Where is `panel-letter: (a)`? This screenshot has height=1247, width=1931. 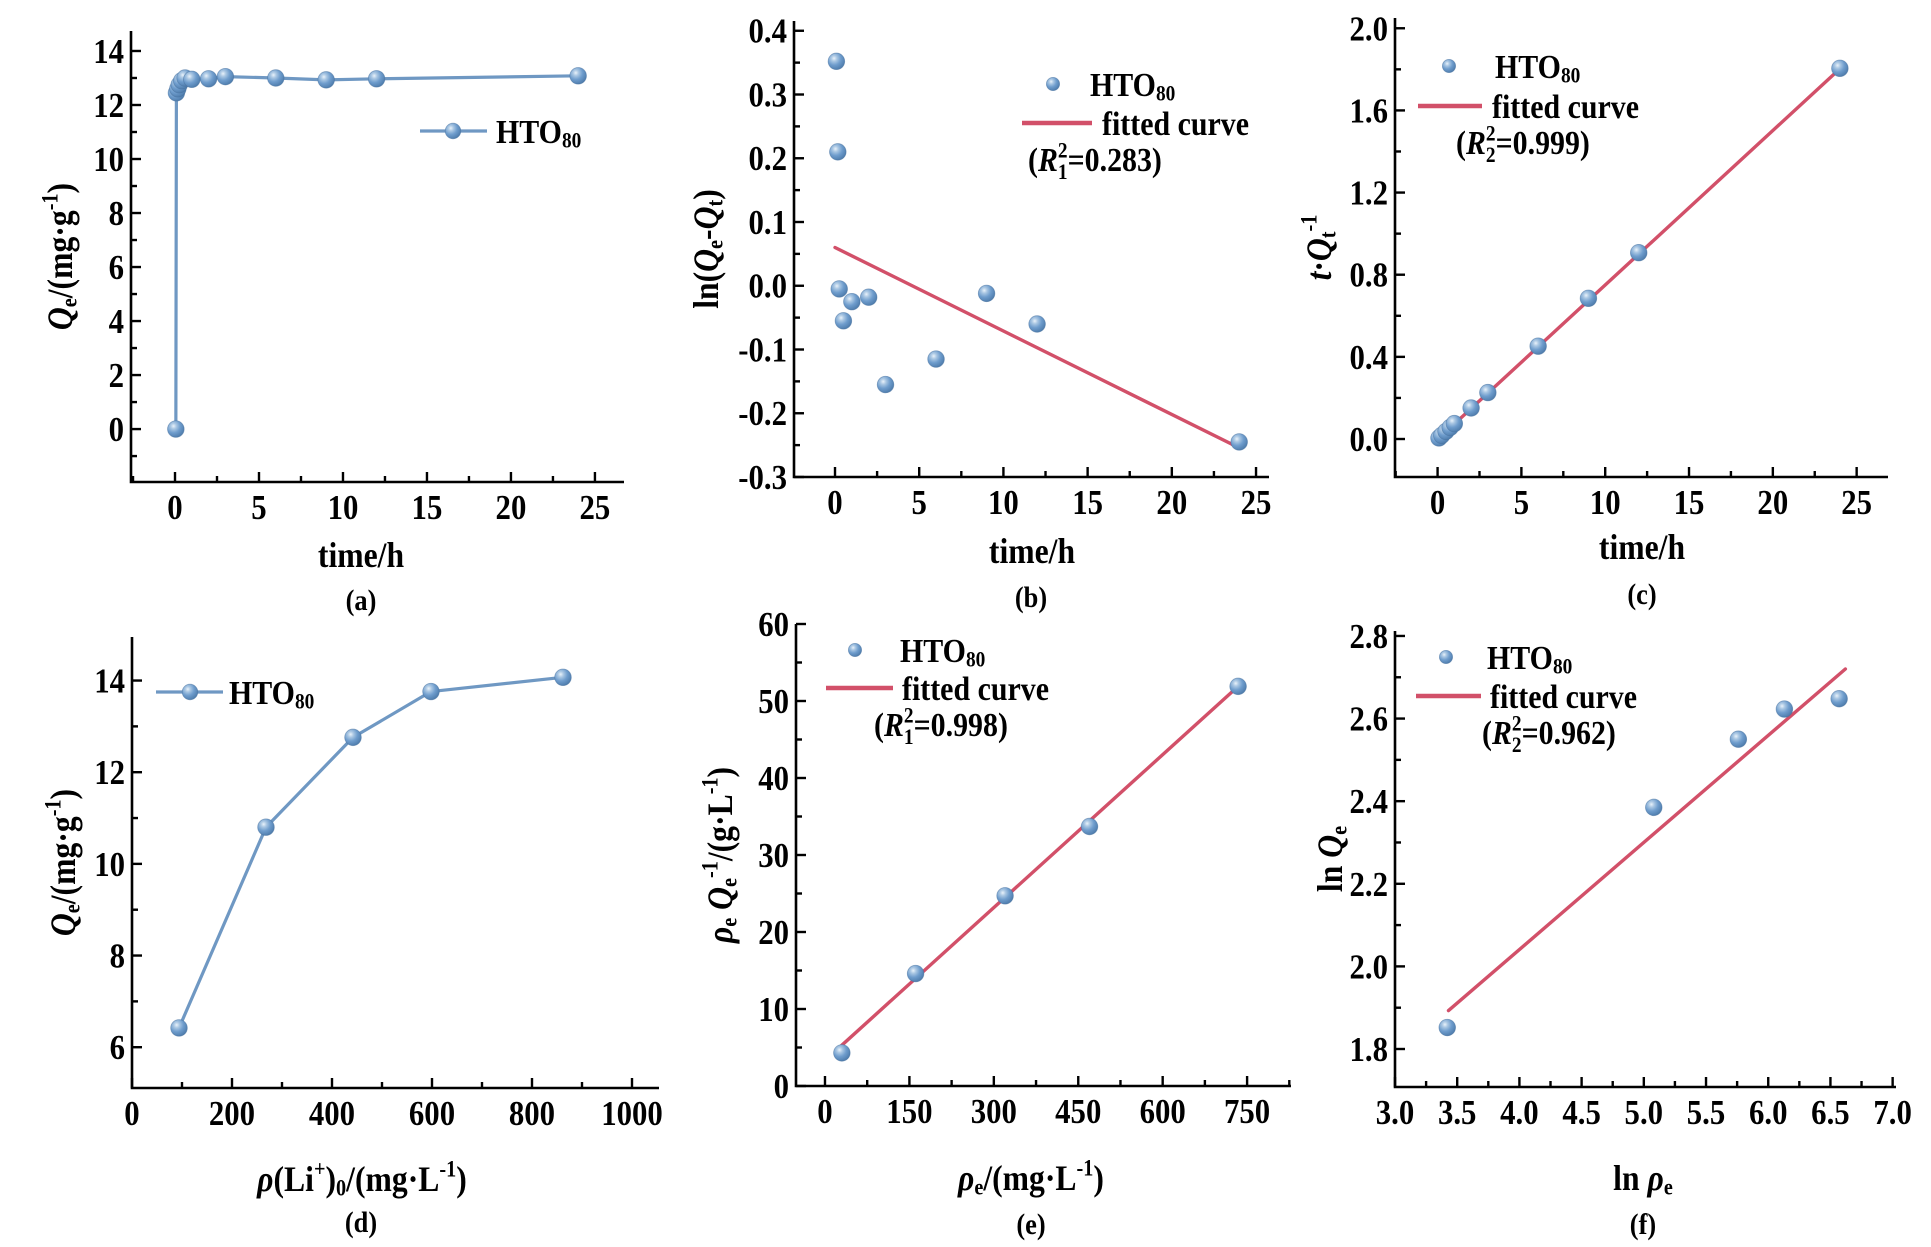 panel-letter: (a) is located at coordinates (361, 601).